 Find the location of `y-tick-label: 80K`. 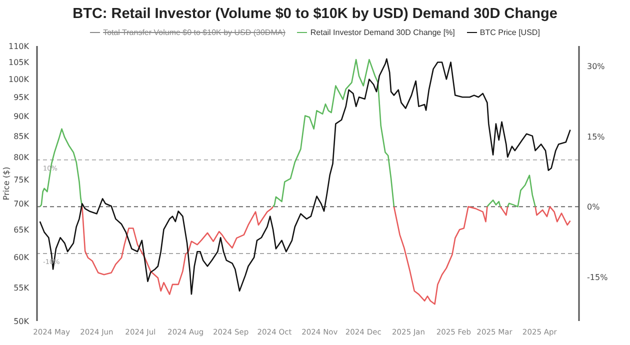

y-tick-label: 80K is located at coordinates (22, 157).